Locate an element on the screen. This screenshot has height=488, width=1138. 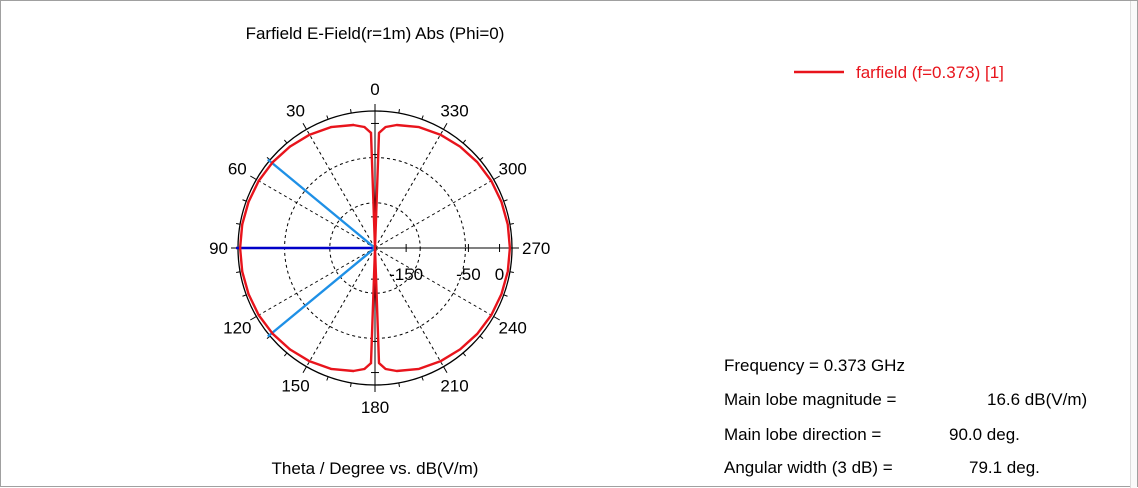
angle-label-150: 150 is located at coordinates (295, 386).